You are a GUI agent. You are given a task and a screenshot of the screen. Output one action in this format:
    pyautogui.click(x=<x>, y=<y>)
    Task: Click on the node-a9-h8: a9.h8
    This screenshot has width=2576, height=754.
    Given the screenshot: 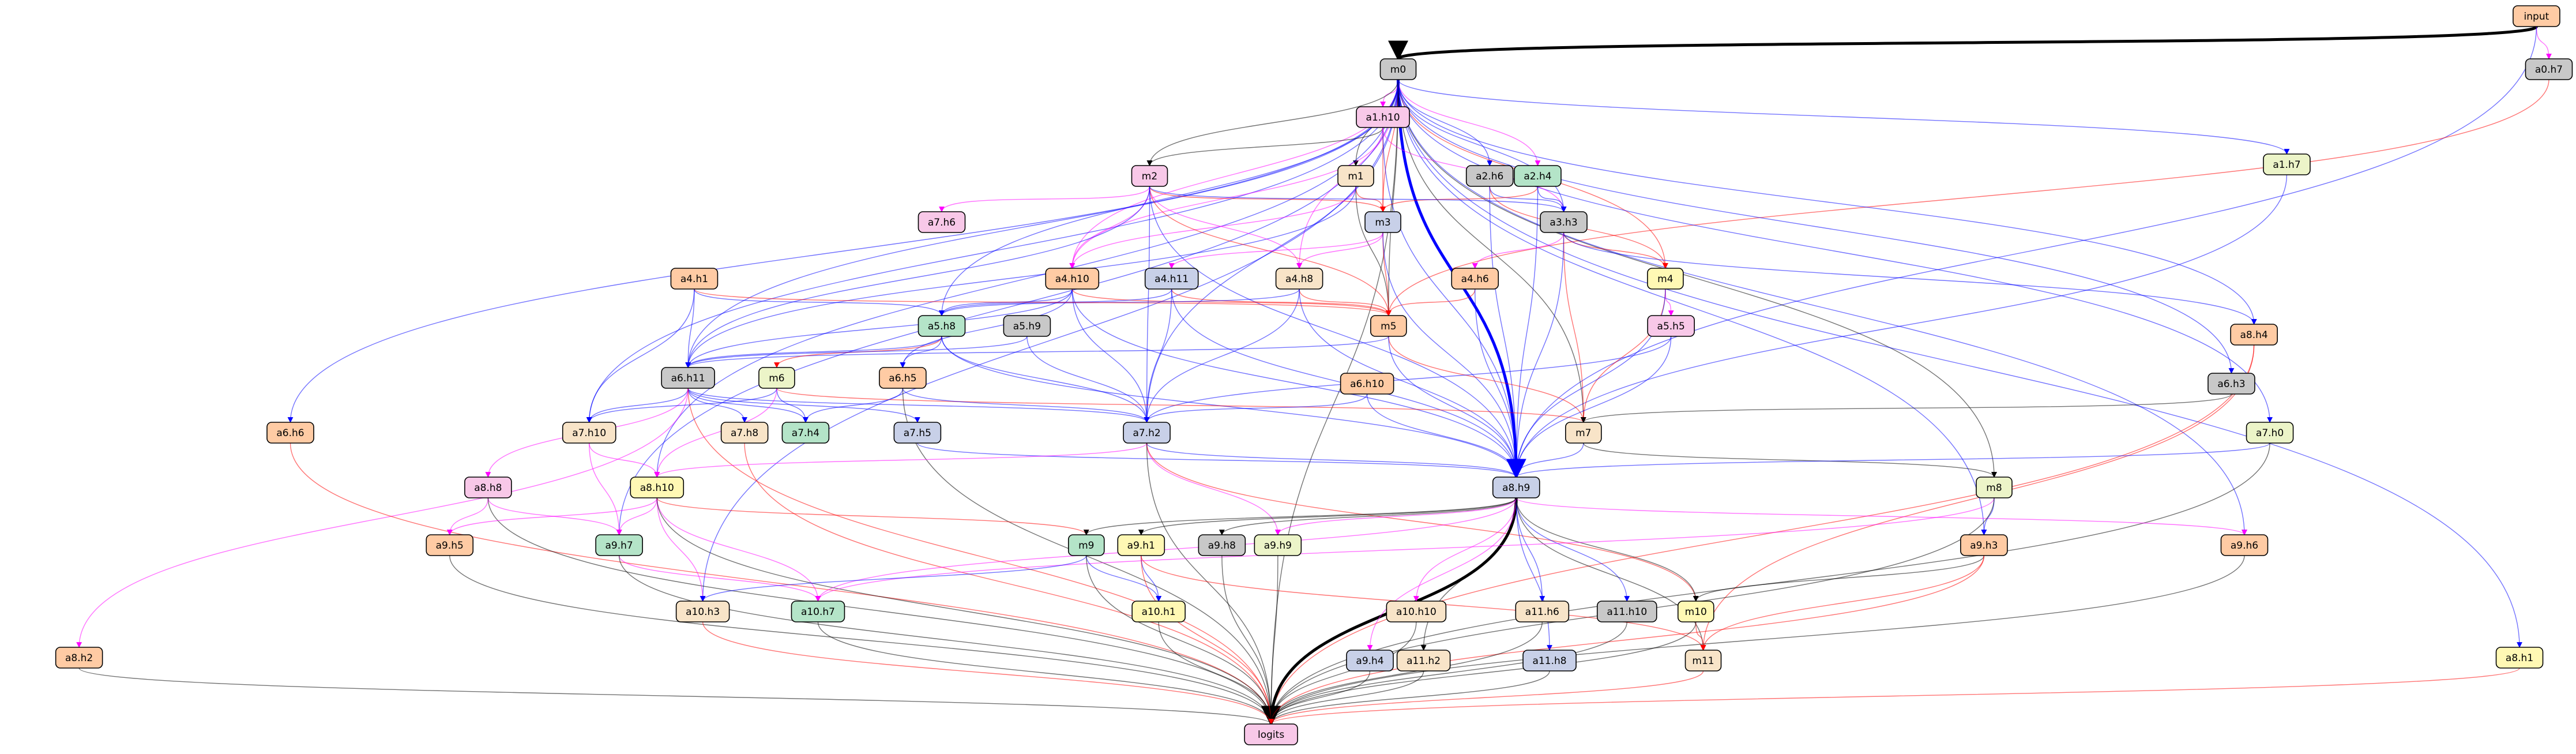 What is the action you would take?
    pyautogui.click(x=1222, y=545)
    